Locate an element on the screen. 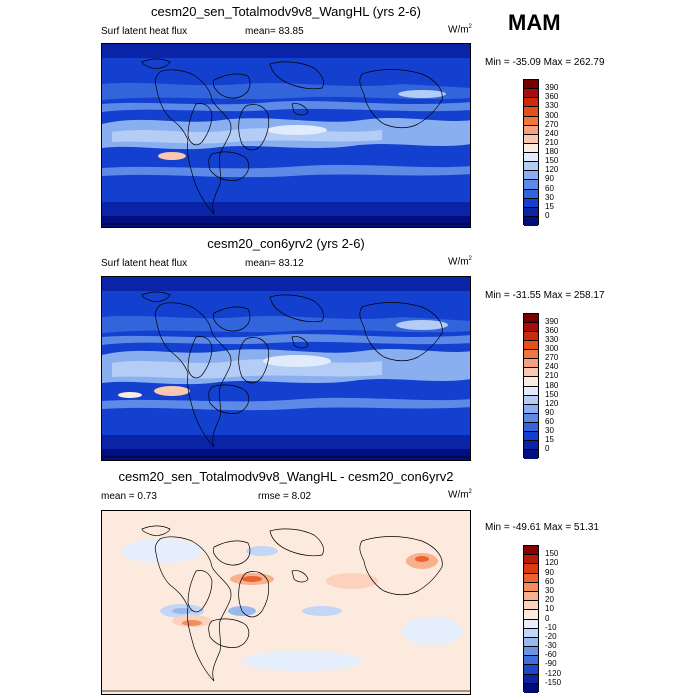 Image resolution: width=700 pixels, height=700 pixels. colorbar-tick-label: -30 is located at coordinates (551, 646).